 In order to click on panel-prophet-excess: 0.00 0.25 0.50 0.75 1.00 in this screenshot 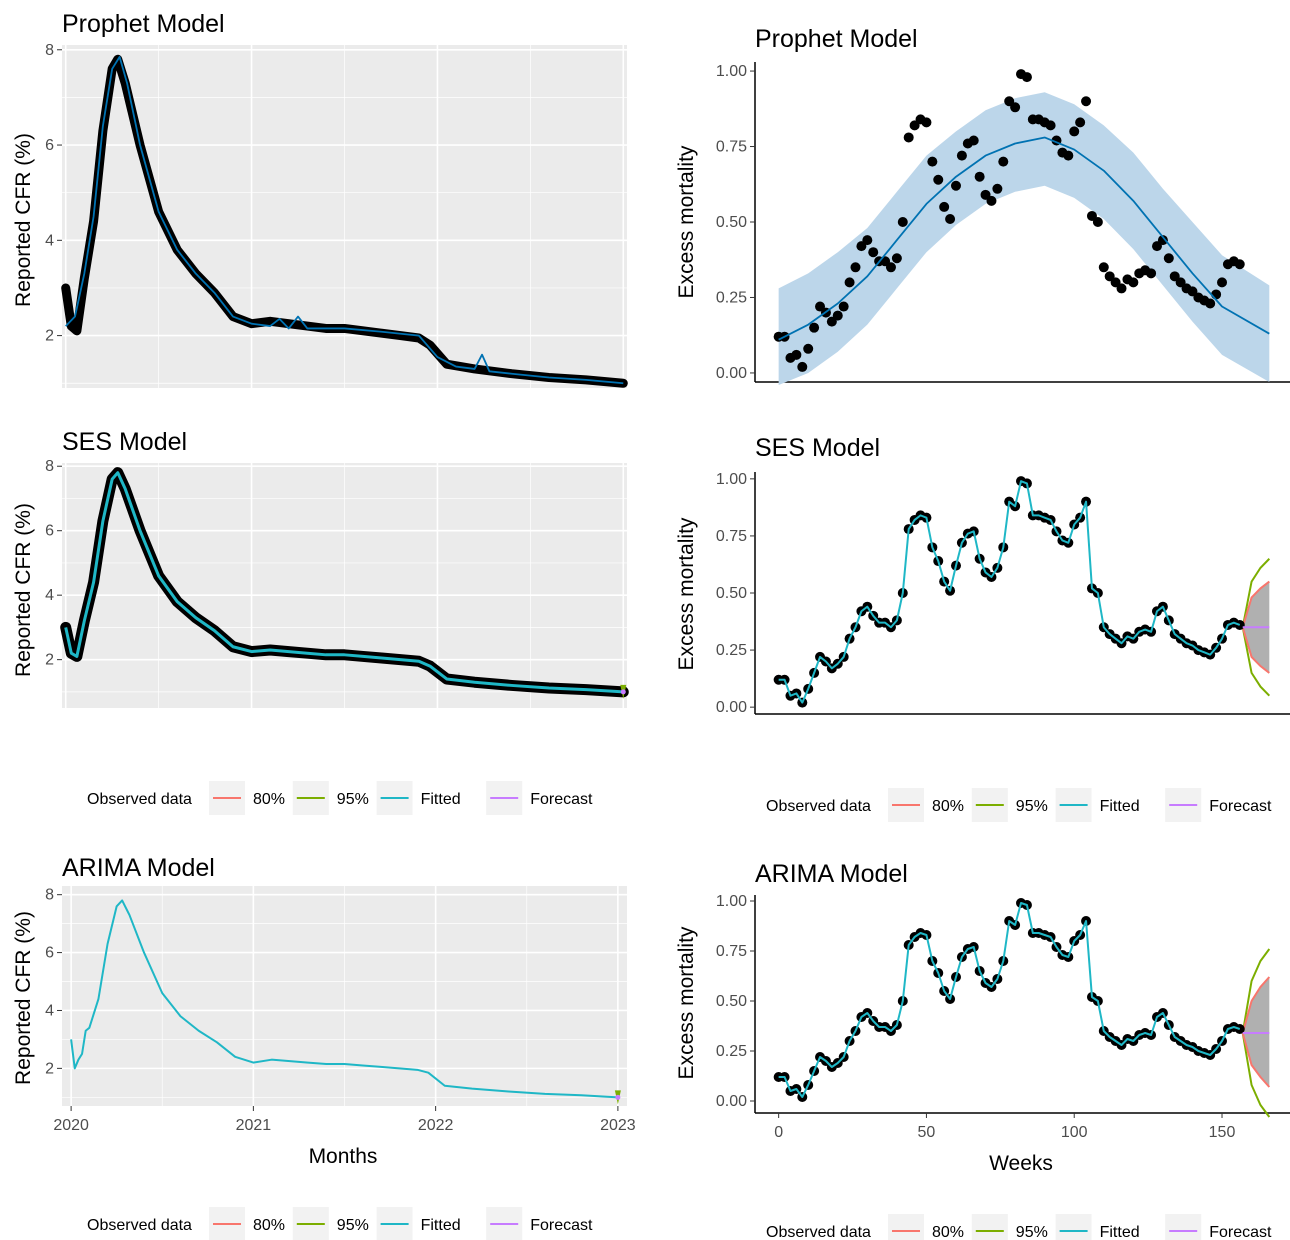, I will do `click(1003, 224)`.